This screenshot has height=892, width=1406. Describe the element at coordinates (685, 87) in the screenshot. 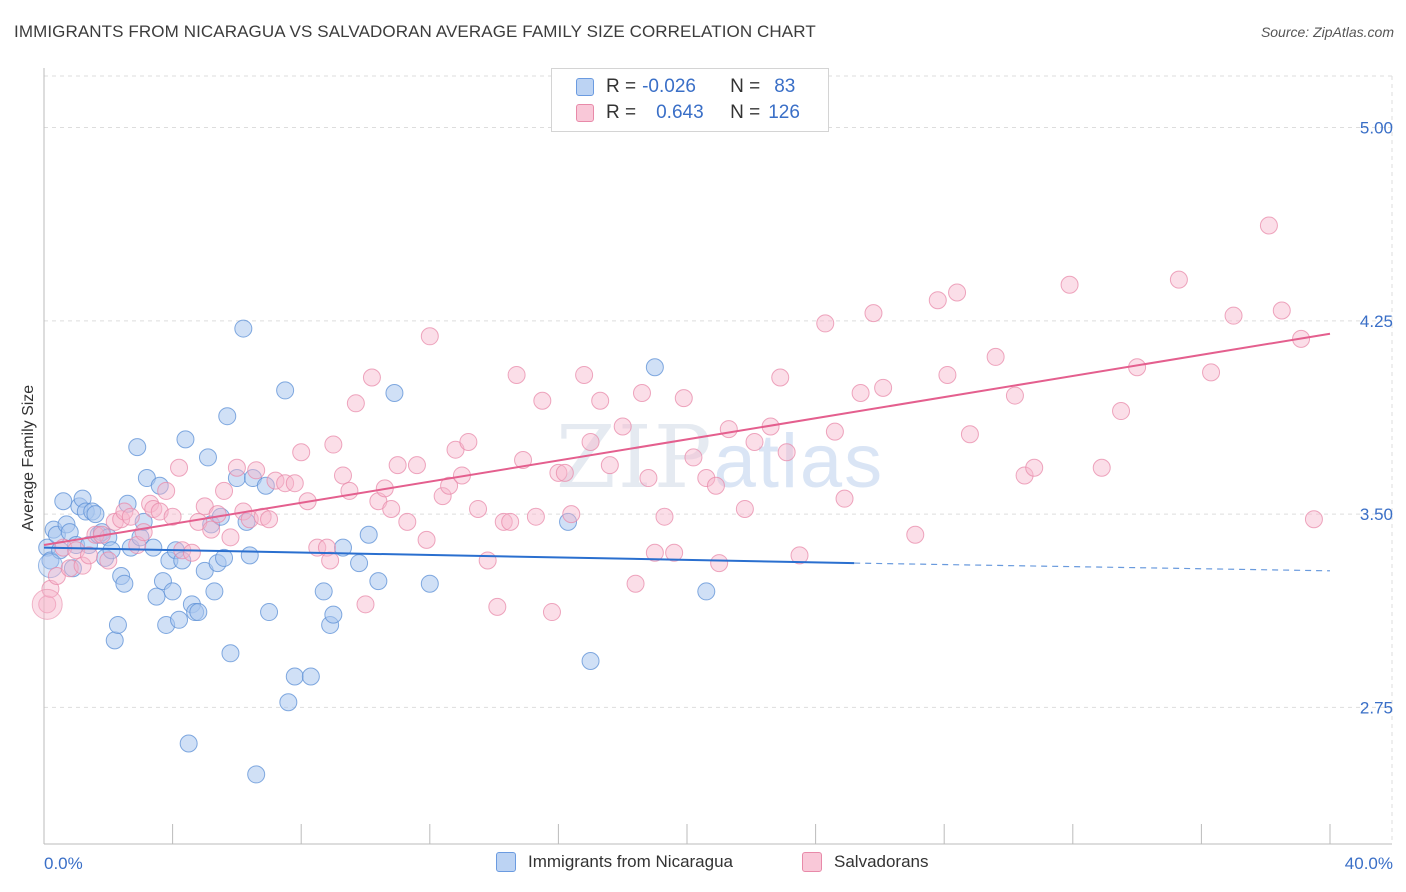

I see `legend-row-nicaragua: R = -0.026 N = 83` at that location.